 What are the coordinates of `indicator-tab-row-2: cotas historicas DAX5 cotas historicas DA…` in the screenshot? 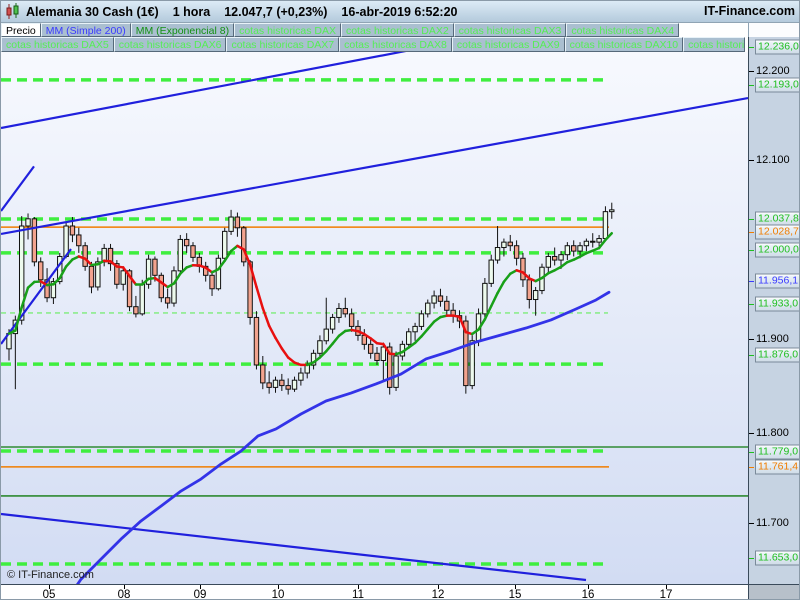 It's located at (374, 44).